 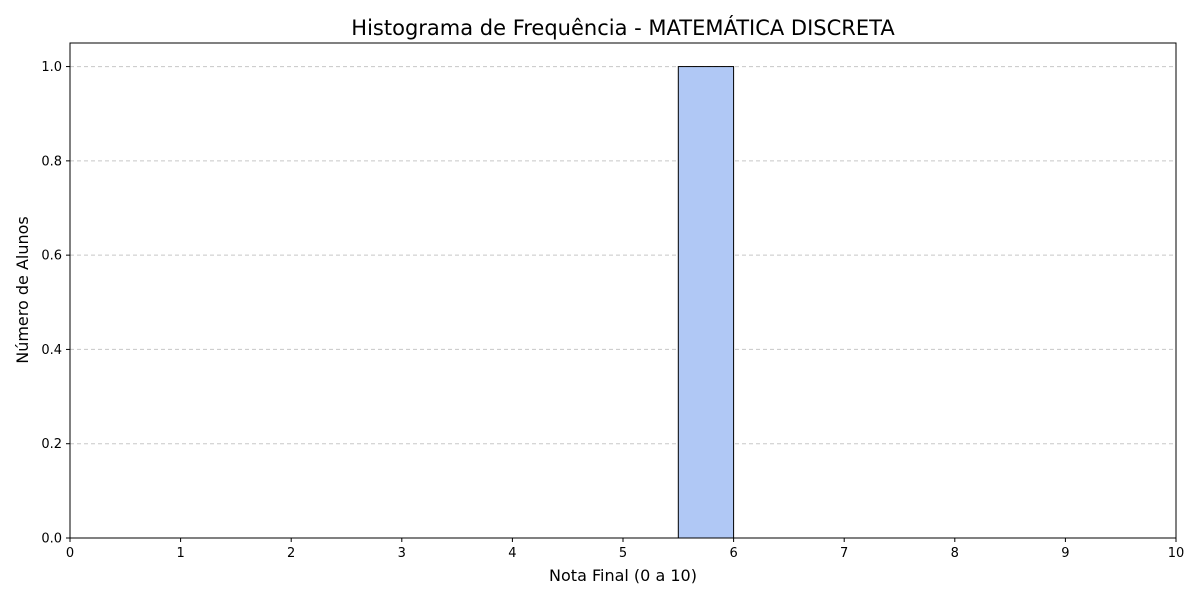 What do you see at coordinates (51, 539) in the screenshot?
I see `y-tick-label-0: 0.0` at bounding box center [51, 539].